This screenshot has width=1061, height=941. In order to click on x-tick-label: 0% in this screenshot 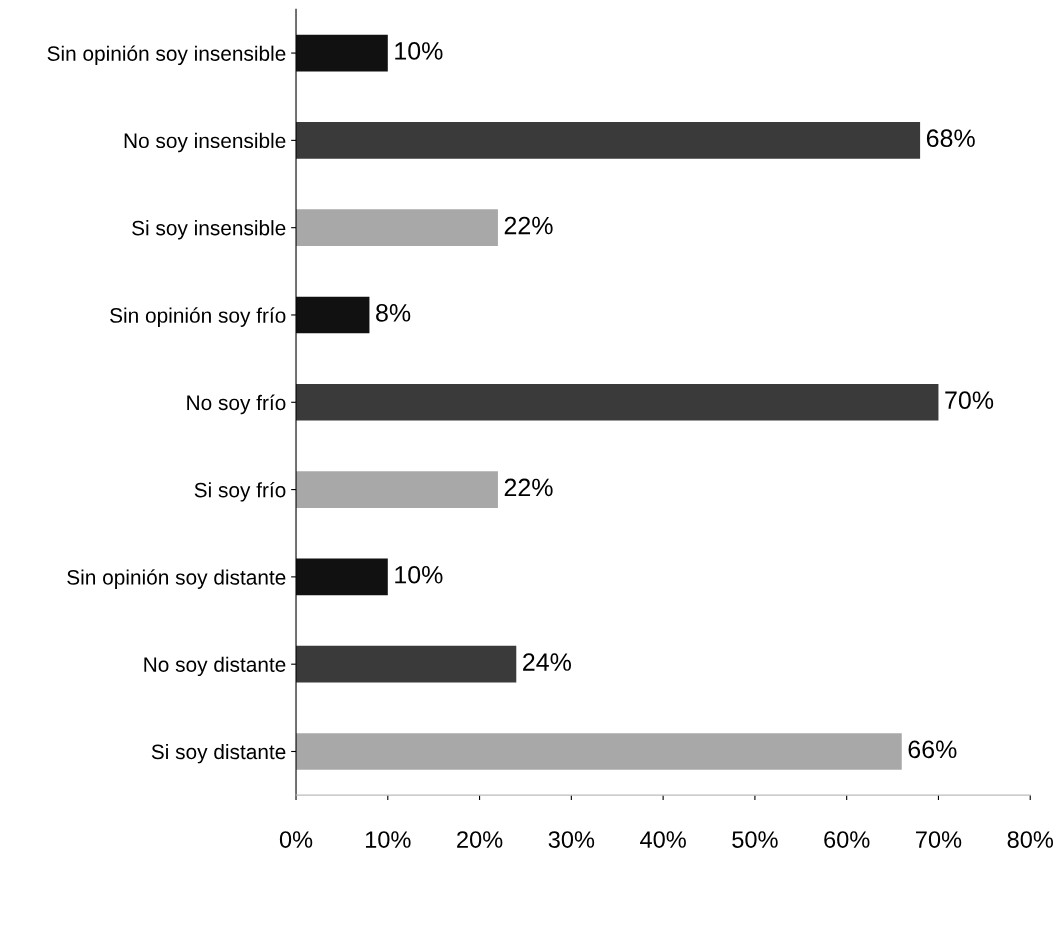, I will do `click(296, 839)`.